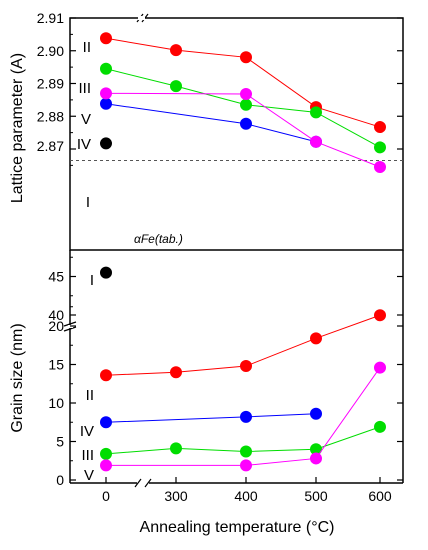 The width and height of the screenshot is (428, 550). What do you see at coordinates (380, 496) in the screenshot?
I see `x-tick-label: 600` at bounding box center [380, 496].